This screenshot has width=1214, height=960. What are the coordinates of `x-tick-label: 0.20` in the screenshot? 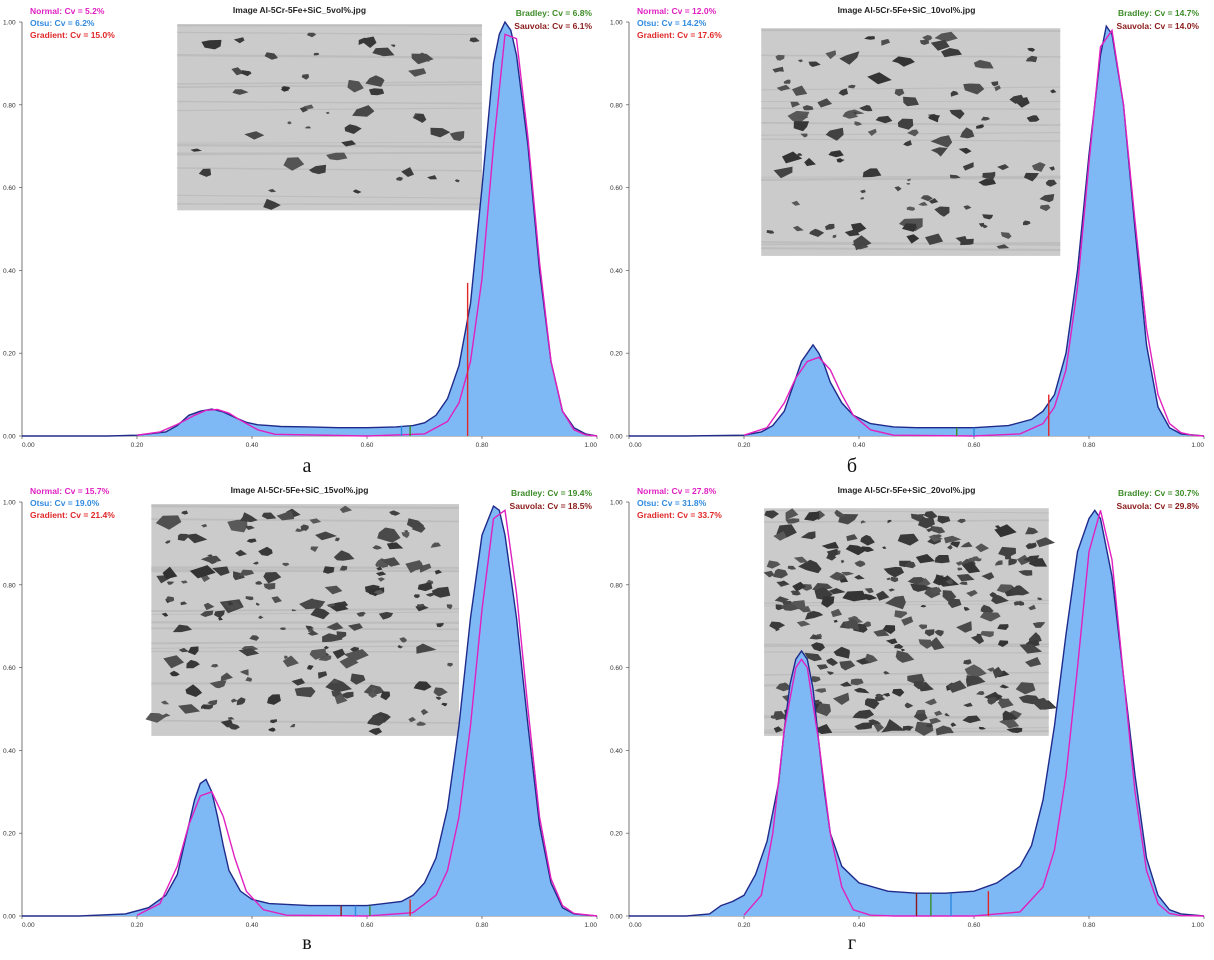 It's located at (744, 445).